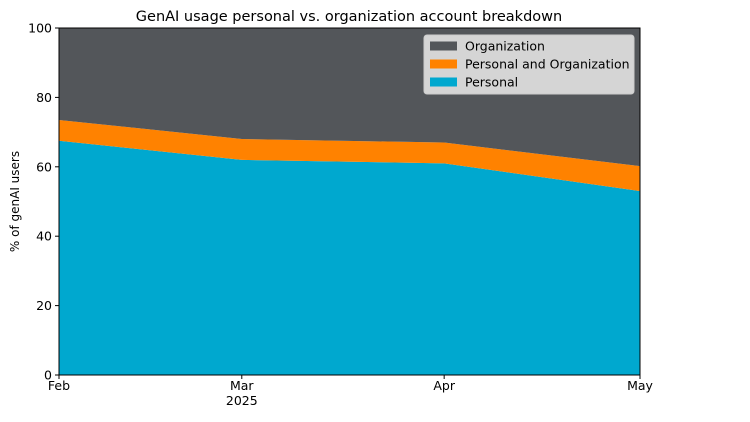  I want to click on y-tick-label: 20, so click(44, 305).